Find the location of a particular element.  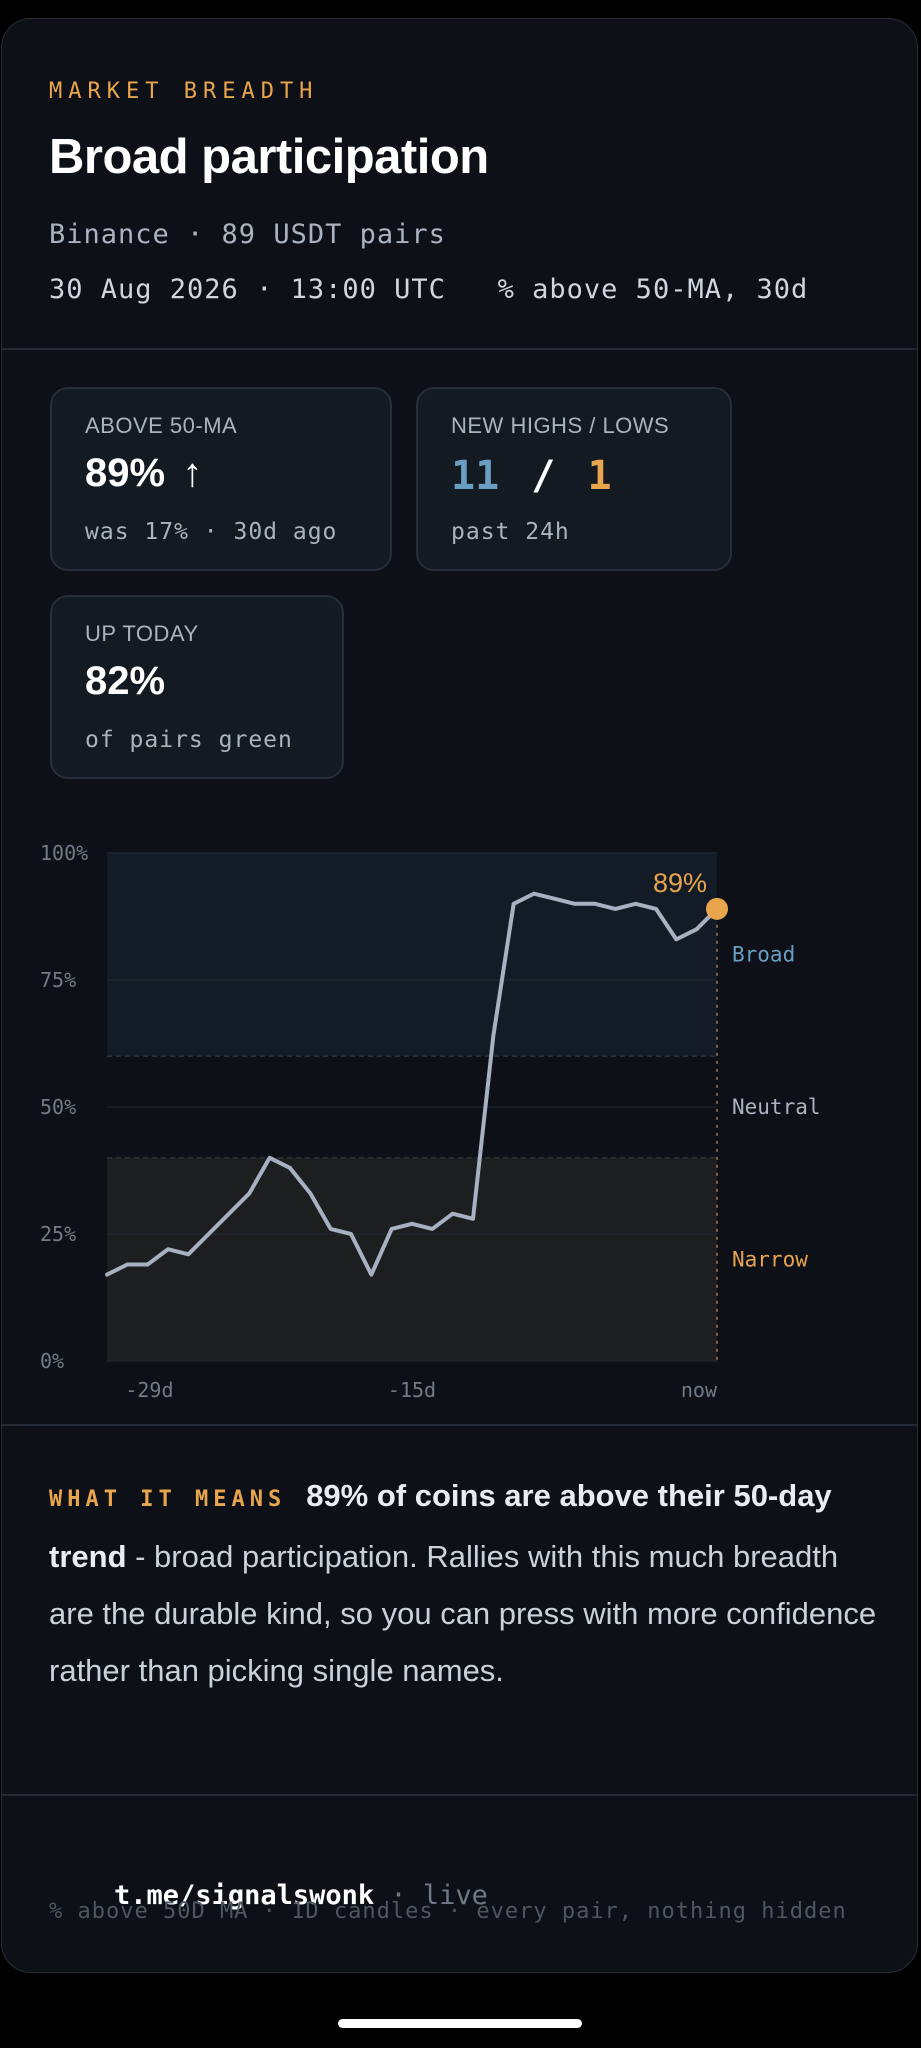

footer-divider is located at coordinates (459, 1795).